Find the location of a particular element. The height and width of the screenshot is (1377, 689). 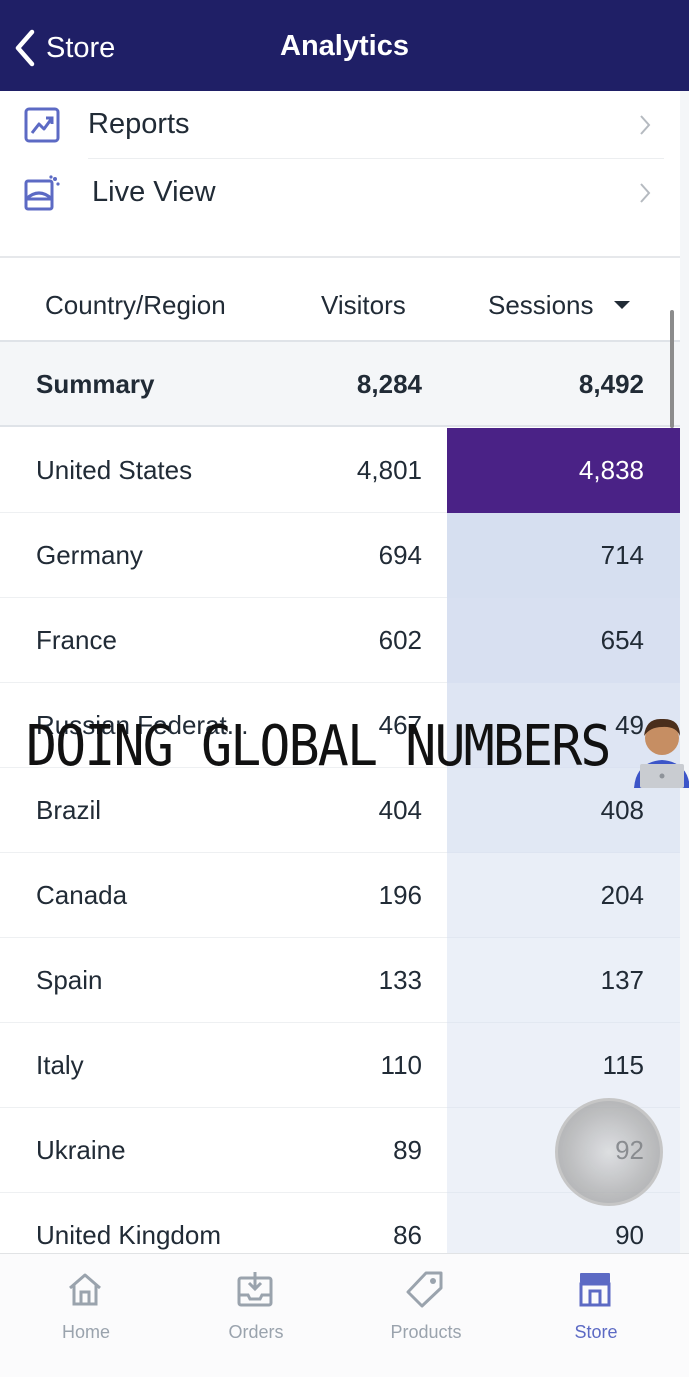

visitors-value: 602 is located at coordinates (400, 640).